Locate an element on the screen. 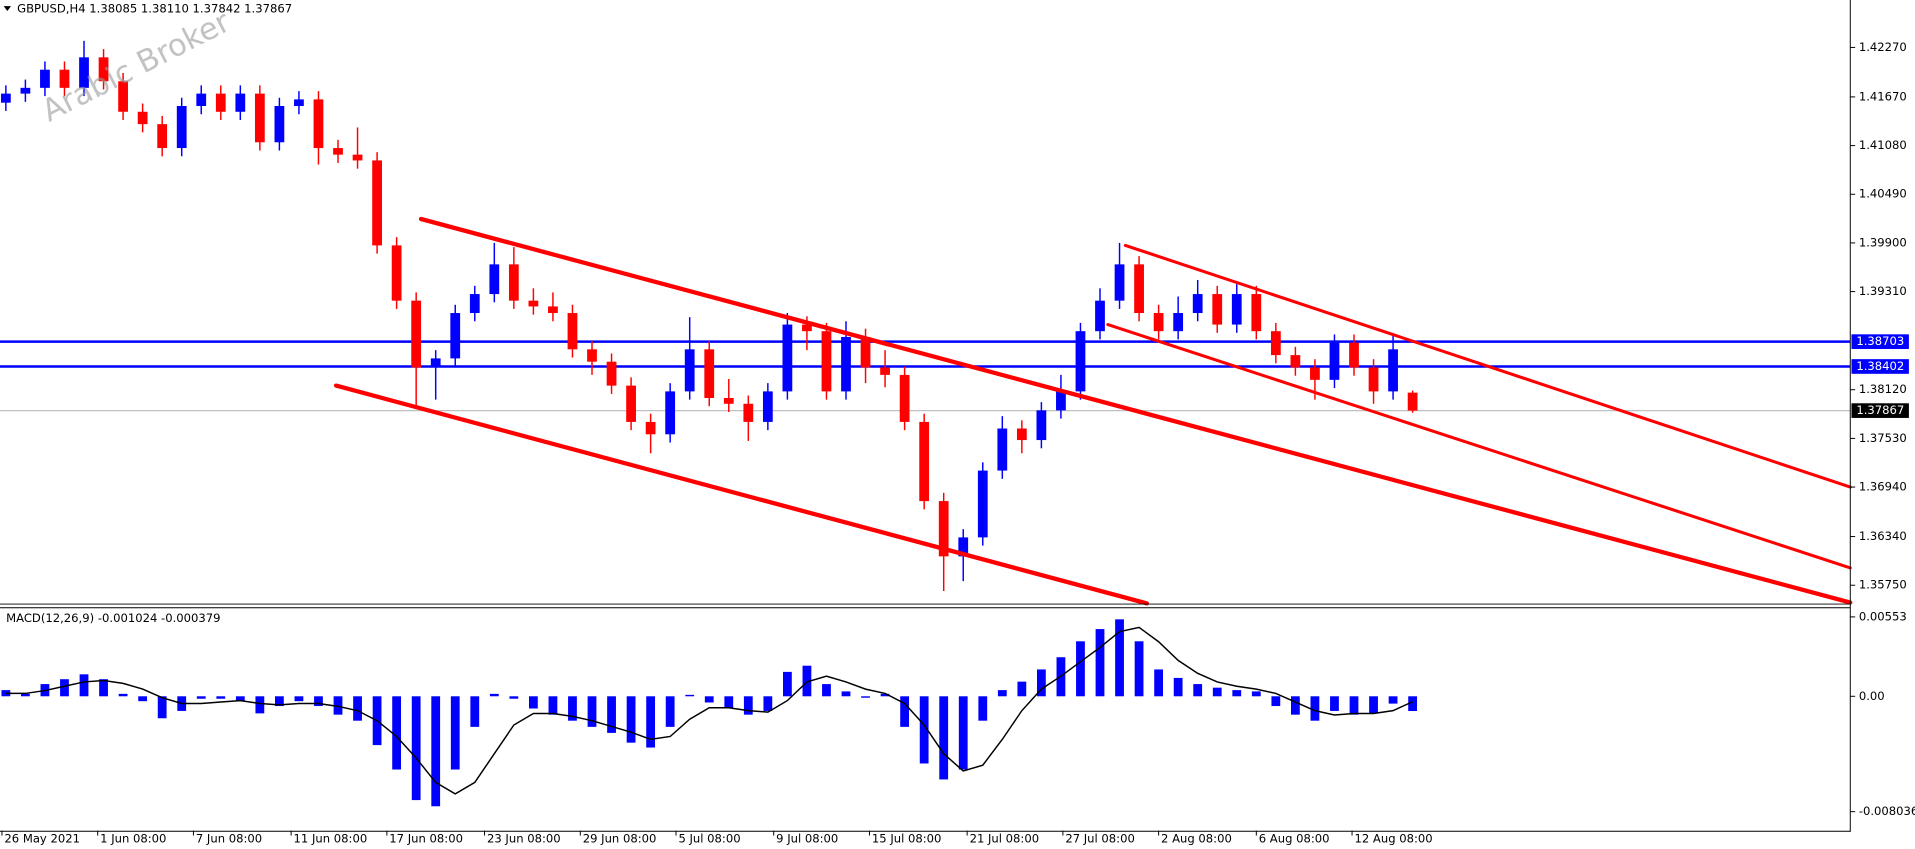 The image size is (1915, 849). x-tick-label: 15 Jul 08:00 is located at coordinates (907, 839).